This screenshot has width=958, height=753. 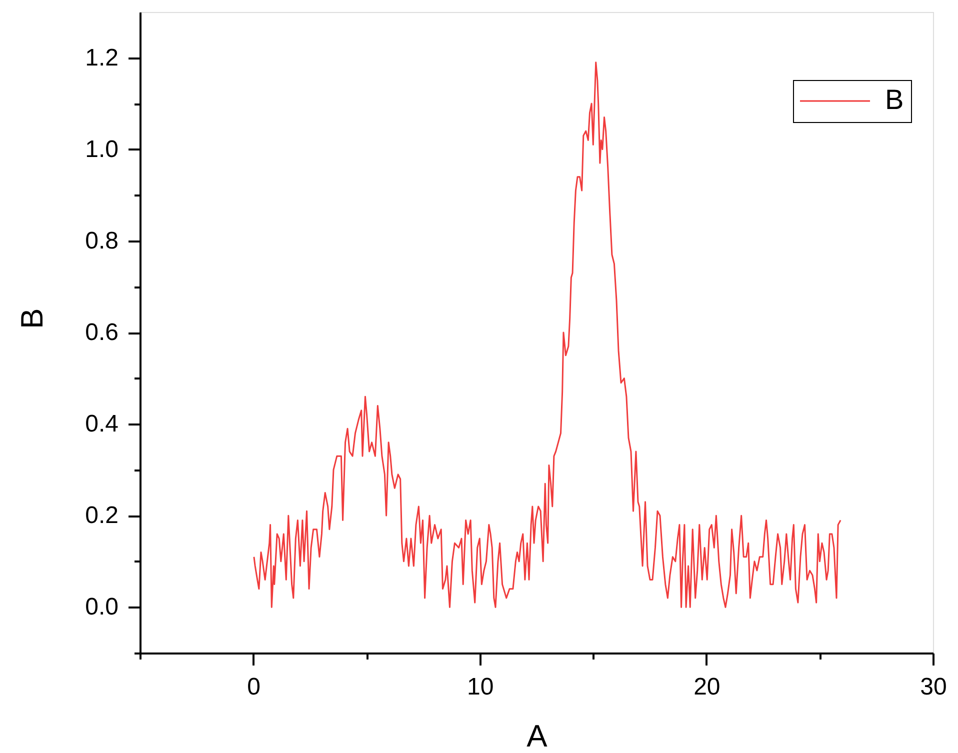 I want to click on y-tick-label: 0.0, so click(x=101, y=607).